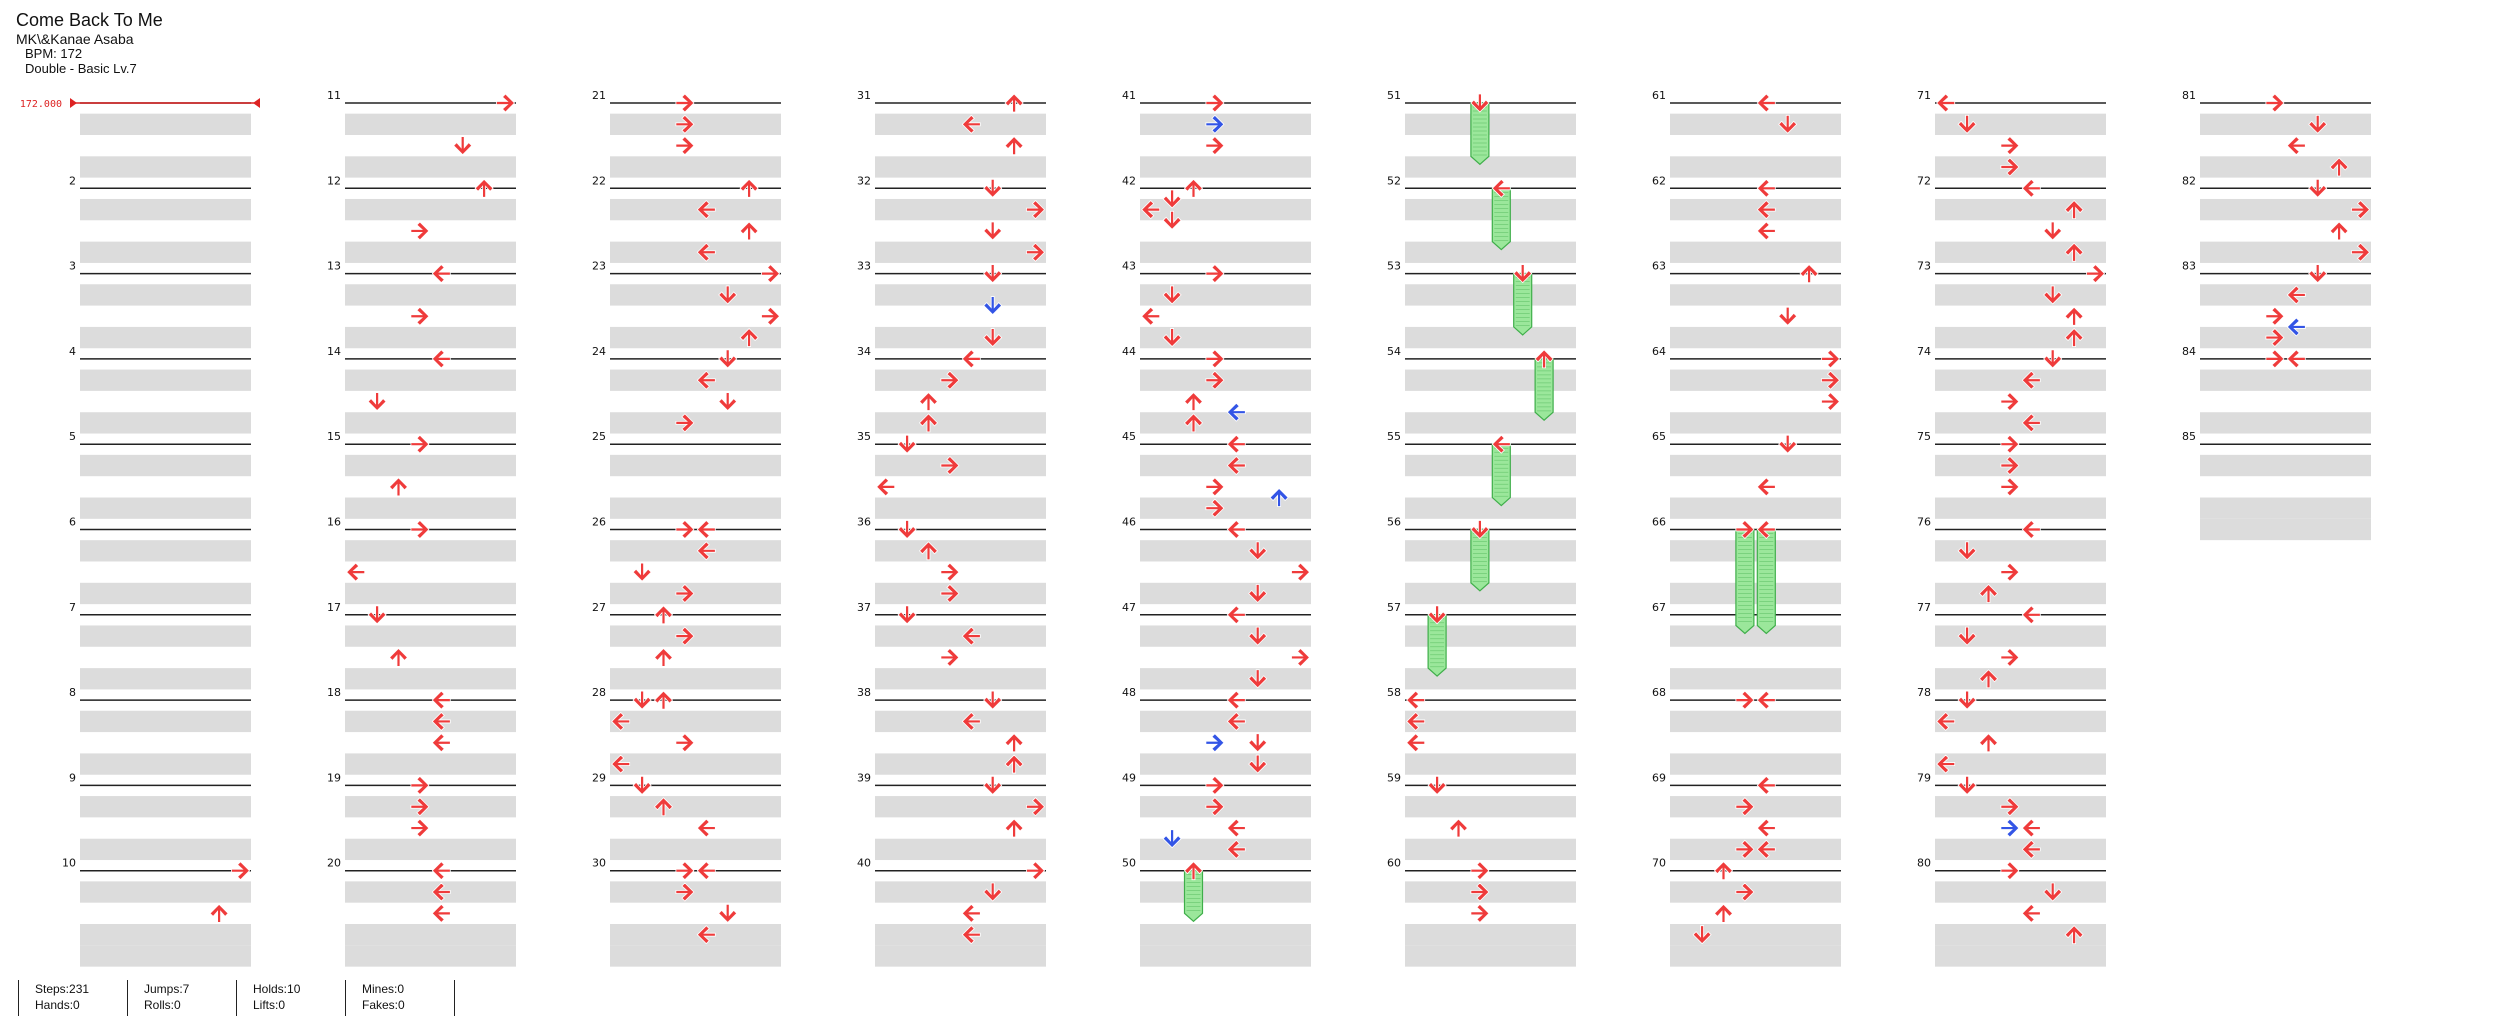 This screenshot has height=1024, width=2516. Describe the element at coordinates (334, 95) in the screenshot. I see `measure-number: 11` at that location.